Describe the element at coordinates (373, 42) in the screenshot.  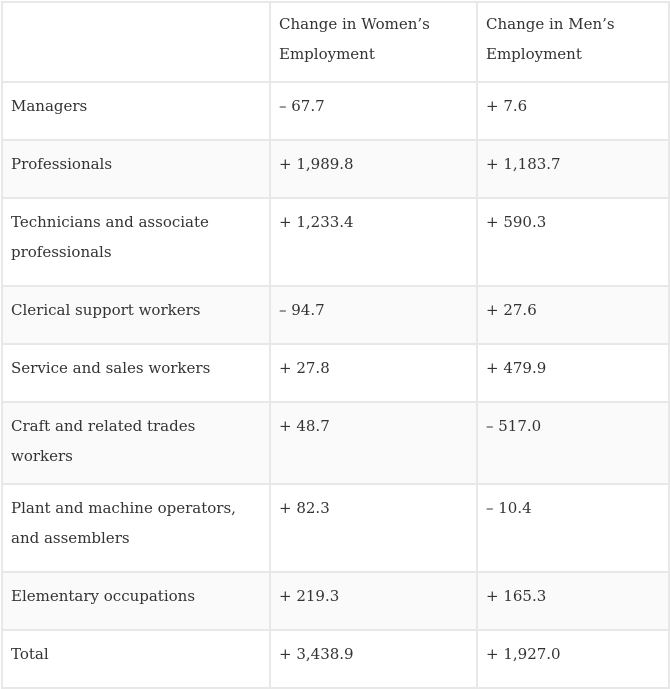
I see `header-women-change: Change in Women’s Employment` at that location.